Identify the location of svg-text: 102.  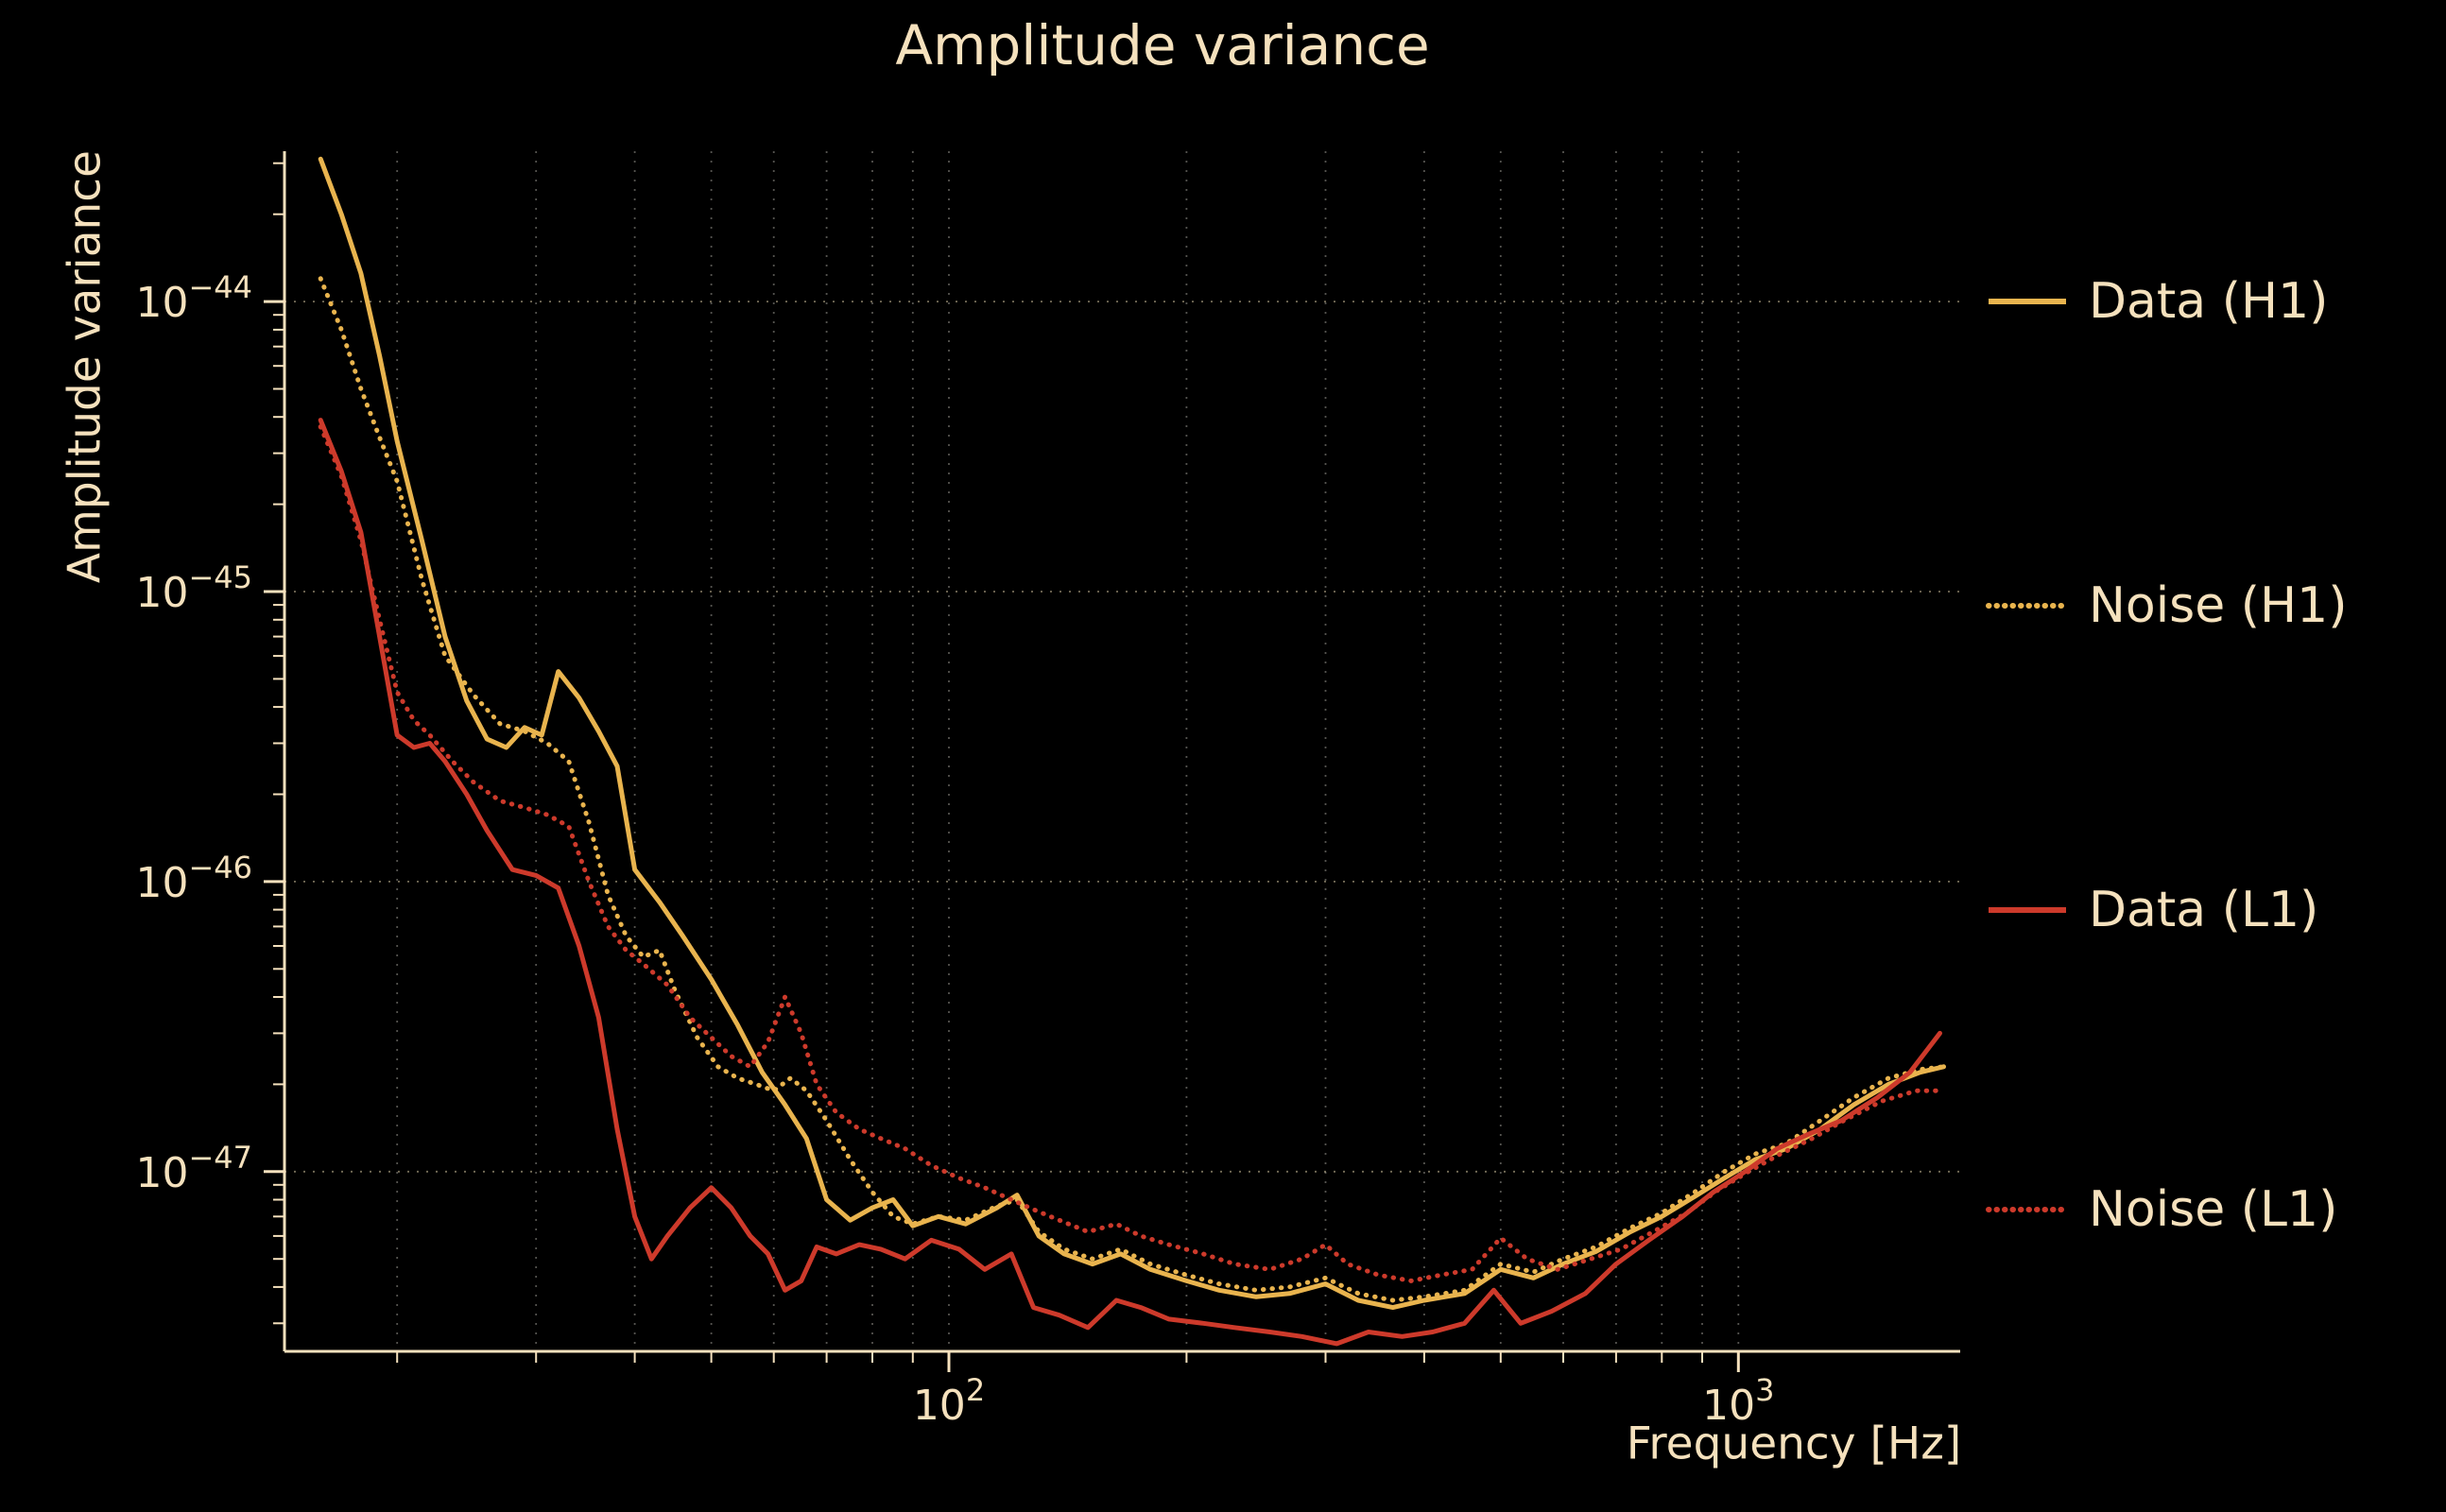
(949, 1401).